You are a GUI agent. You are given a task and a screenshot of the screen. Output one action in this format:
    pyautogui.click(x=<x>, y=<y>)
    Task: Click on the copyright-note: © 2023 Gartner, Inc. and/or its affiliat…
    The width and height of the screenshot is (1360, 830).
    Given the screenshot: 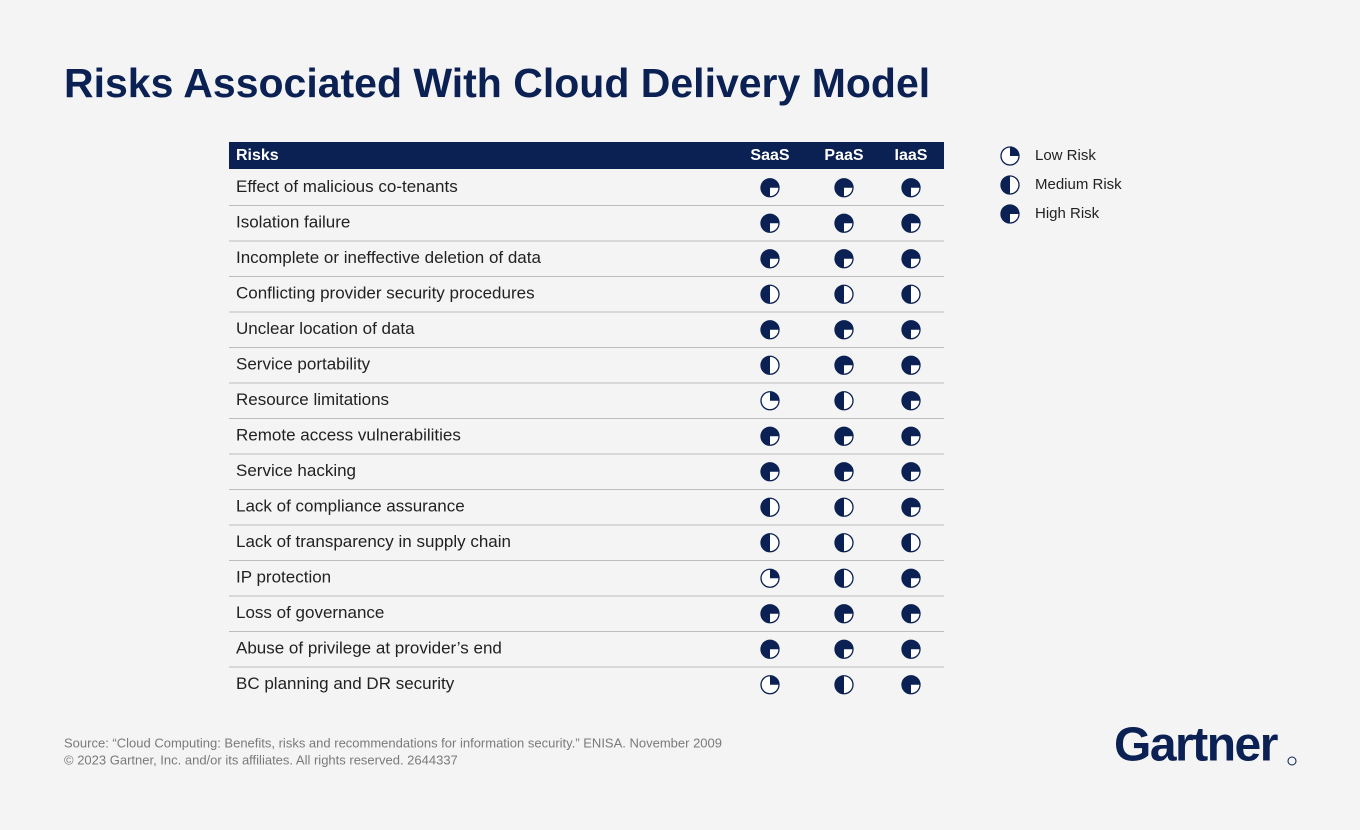 What is the action you would take?
    pyautogui.click(x=261, y=759)
    